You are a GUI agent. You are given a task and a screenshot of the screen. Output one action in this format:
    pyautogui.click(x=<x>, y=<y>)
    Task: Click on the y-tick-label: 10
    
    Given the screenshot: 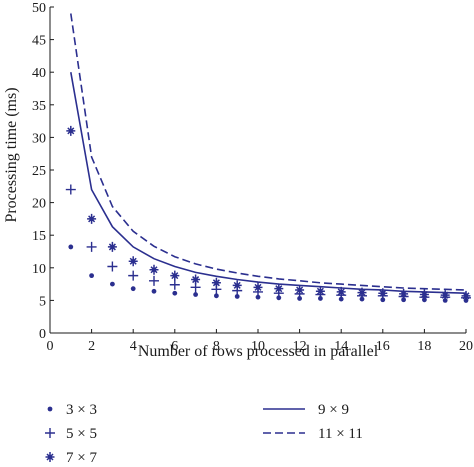 What is the action you would take?
    pyautogui.click(x=39, y=269)
    